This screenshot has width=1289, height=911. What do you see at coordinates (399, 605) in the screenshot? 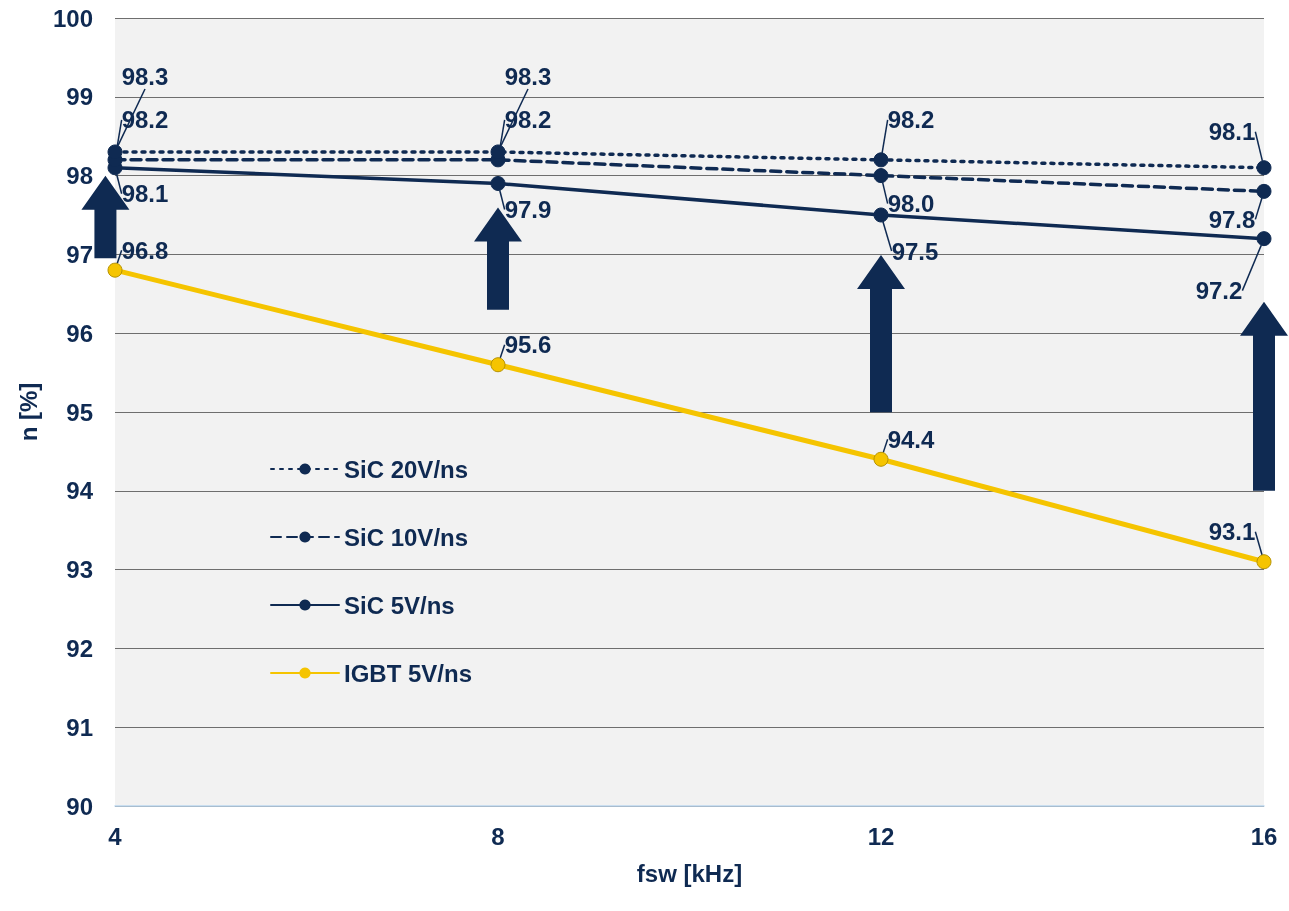
I see `legend-label: SiC 5V/ns` at bounding box center [399, 605].